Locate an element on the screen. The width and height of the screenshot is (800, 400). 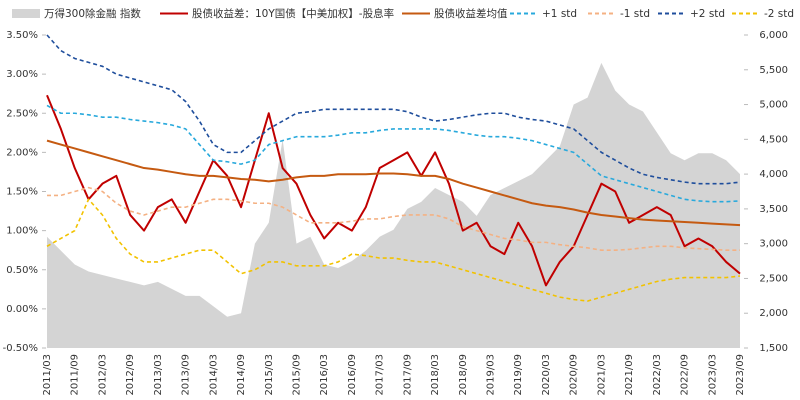
x-tick-label: 2011/09 is located at coordinates (75, 375).